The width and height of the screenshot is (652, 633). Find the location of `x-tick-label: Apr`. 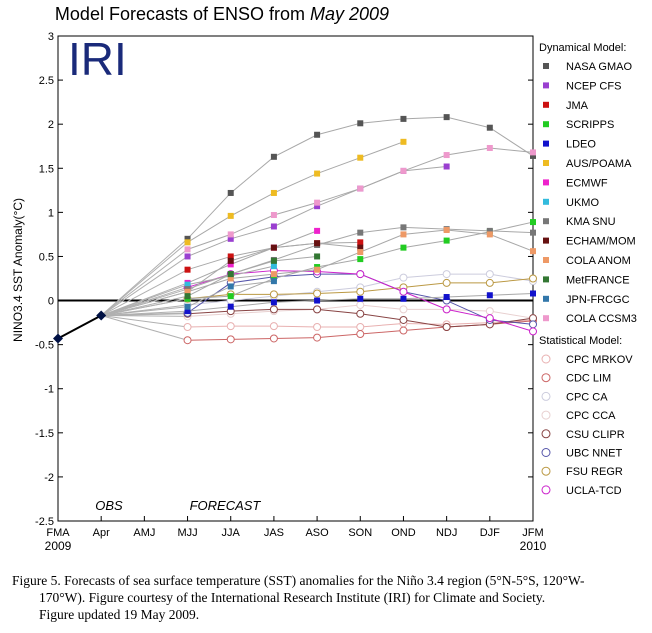

x-tick-label: Apr is located at coordinates (101, 533).